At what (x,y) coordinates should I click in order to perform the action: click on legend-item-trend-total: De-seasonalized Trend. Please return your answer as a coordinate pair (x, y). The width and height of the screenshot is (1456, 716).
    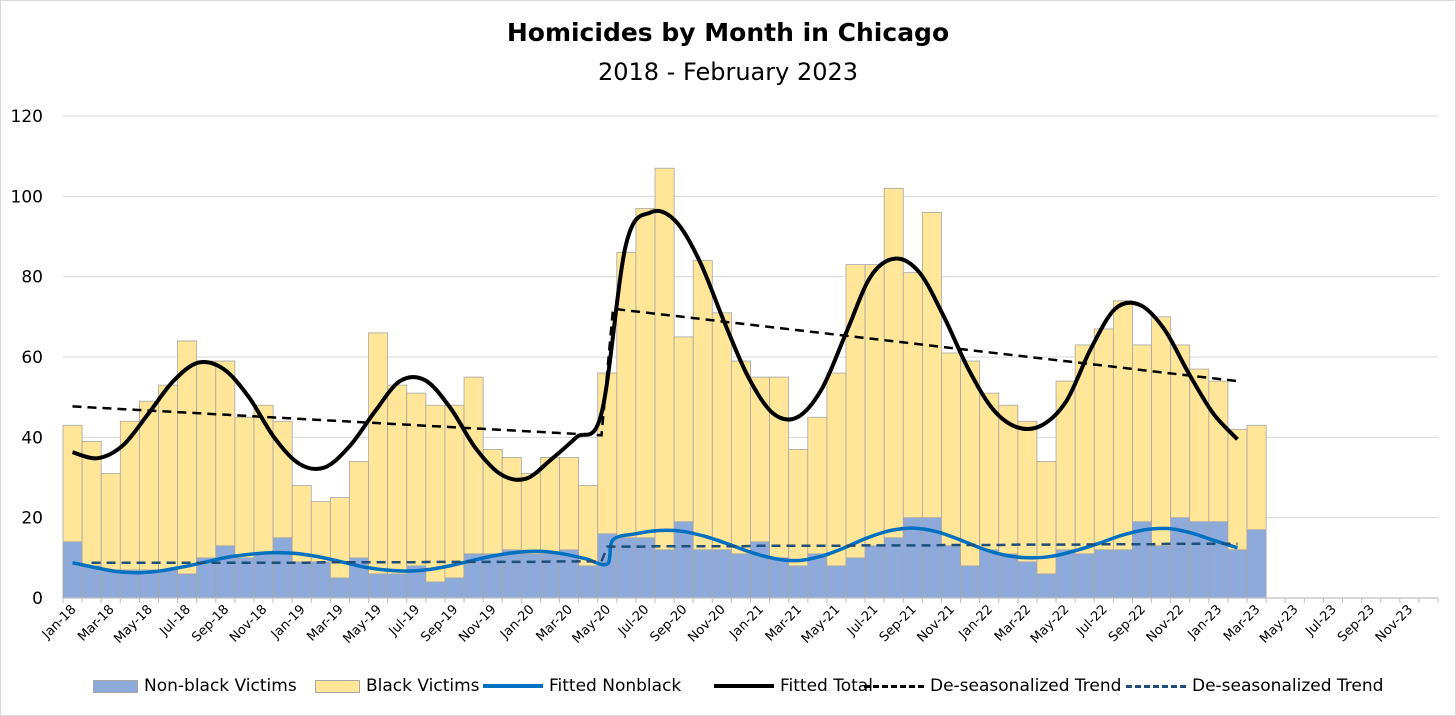
    Looking at the image, I should click on (992, 686).